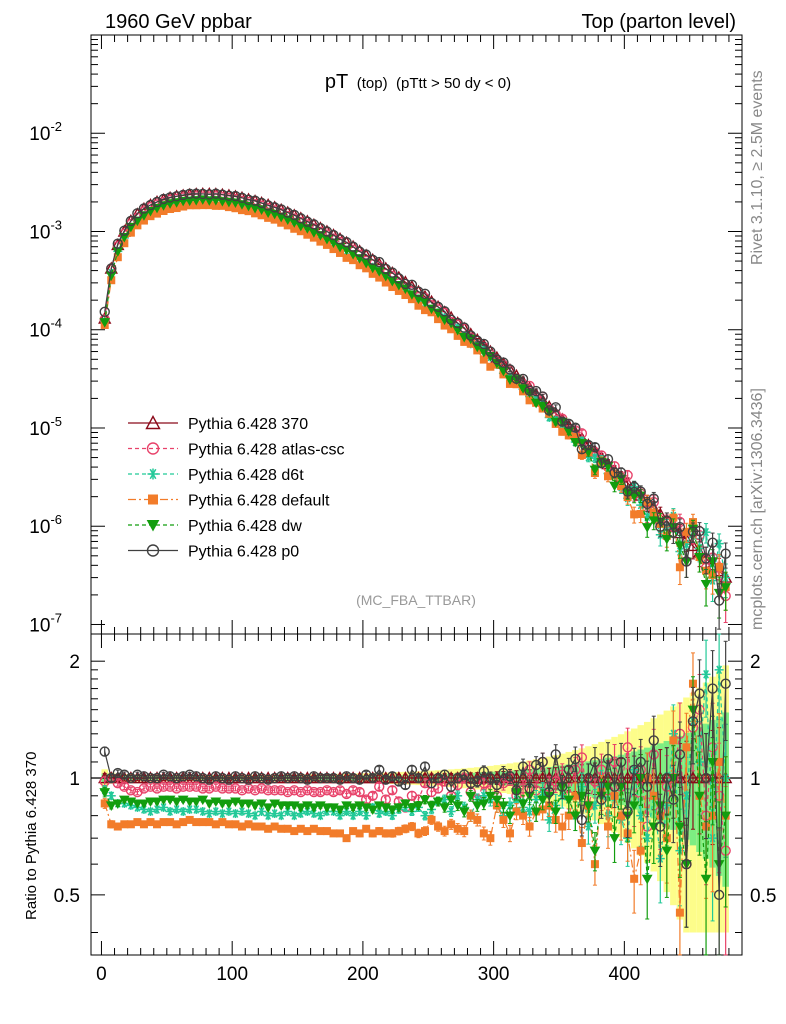  What do you see at coordinates (246, 475) in the screenshot?
I see `legend-label: Pythia 6.428 d6t` at bounding box center [246, 475].